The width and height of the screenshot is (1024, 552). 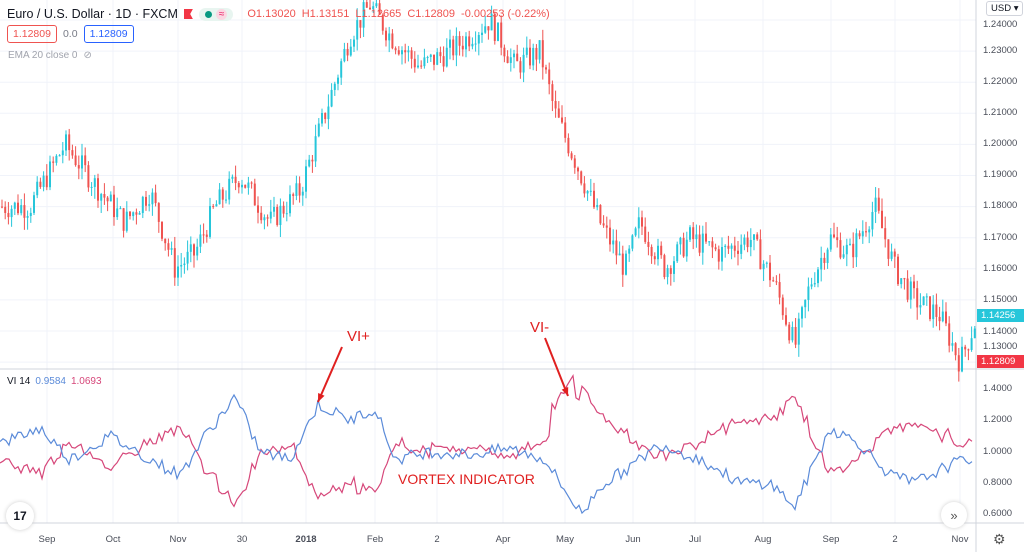 I want to click on eye-hidden-icon: ⊘, so click(x=87, y=55).